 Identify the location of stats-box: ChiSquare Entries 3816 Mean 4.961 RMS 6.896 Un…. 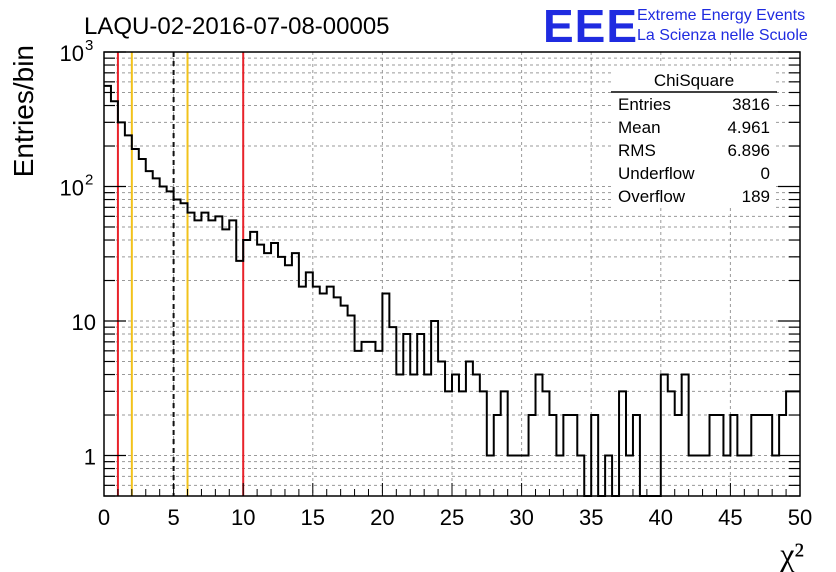
(694, 137).